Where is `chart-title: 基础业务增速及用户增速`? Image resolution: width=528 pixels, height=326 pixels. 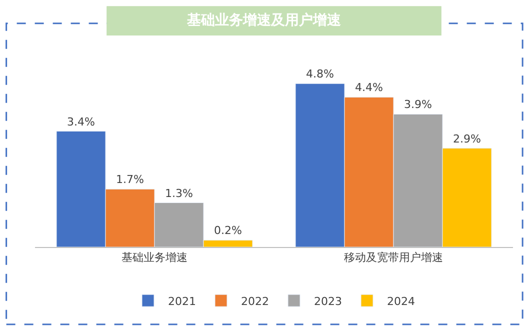
chart-title: 基础业务增速及用户增速 is located at coordinates (264, 19).